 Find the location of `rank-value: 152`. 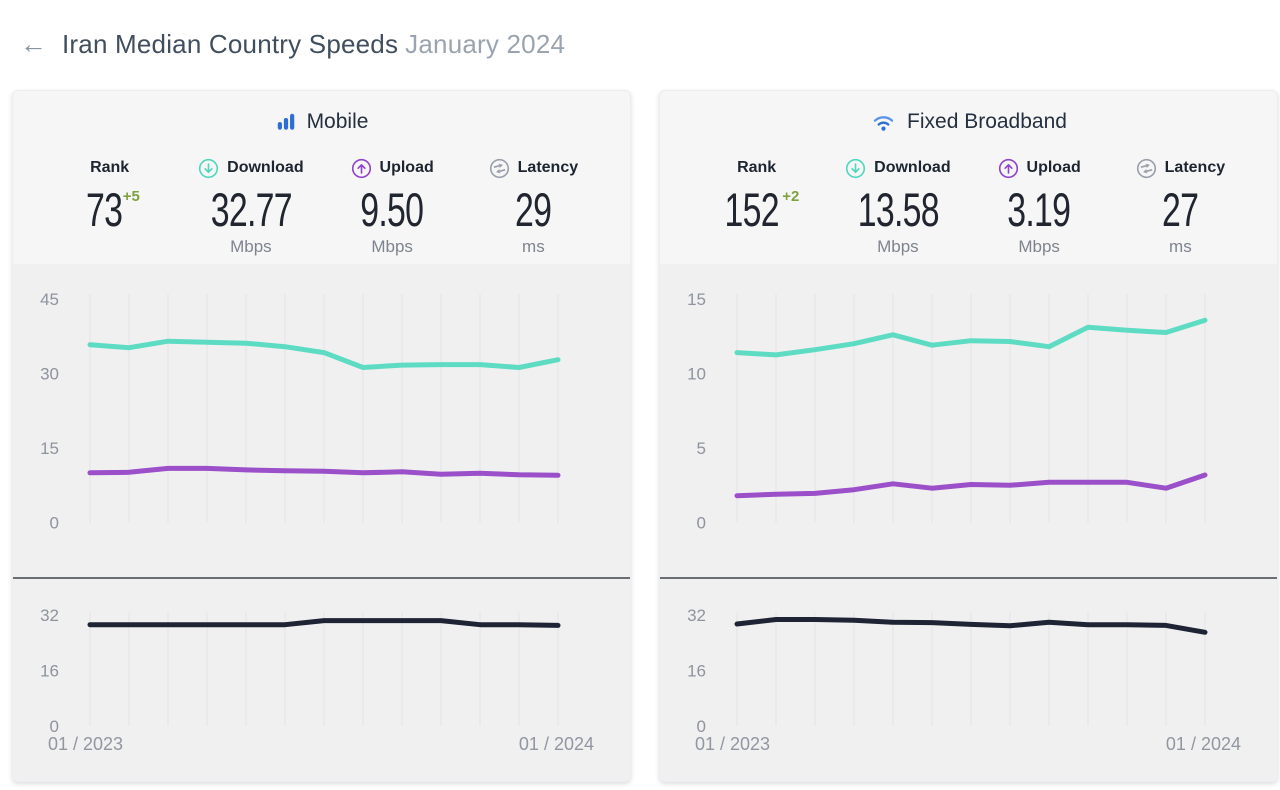

rank-value: 152 is located at coordinates (751, 209).